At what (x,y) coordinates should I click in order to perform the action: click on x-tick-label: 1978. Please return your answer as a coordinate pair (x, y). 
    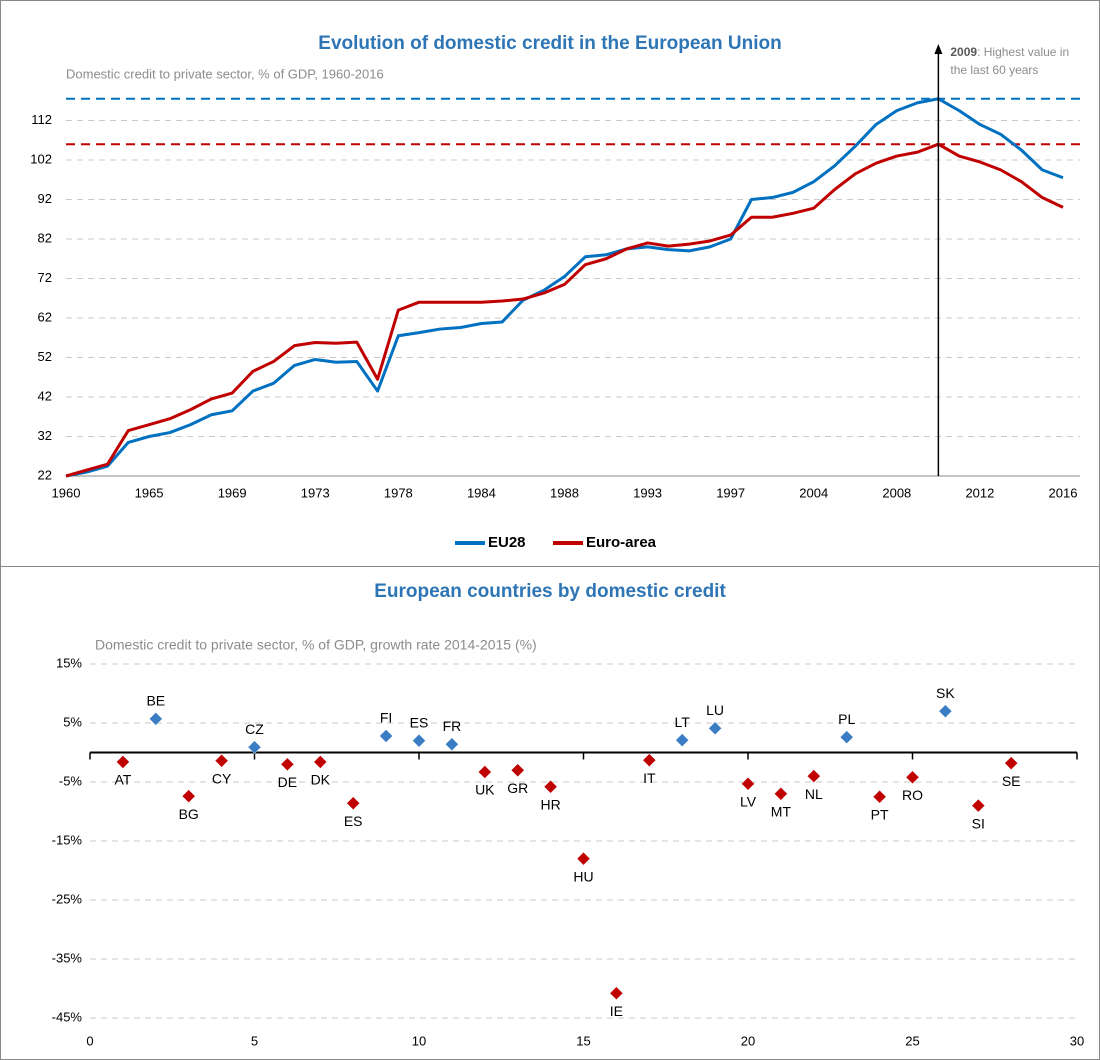
    Looking at the image, I should click on (398, 492).